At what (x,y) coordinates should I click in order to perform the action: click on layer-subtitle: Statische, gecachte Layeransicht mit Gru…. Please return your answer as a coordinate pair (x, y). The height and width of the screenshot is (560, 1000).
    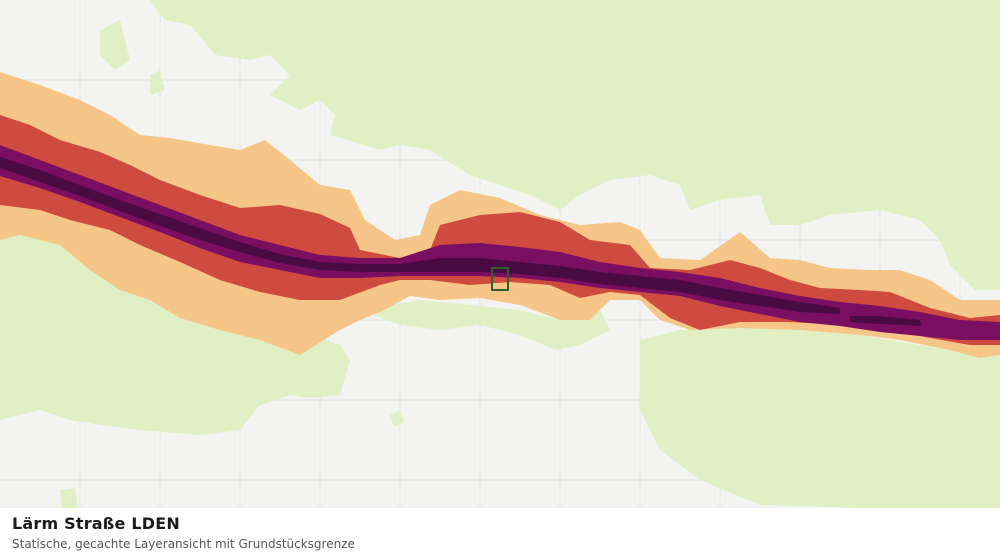
    Looking at the image, I should click on (183, 544).